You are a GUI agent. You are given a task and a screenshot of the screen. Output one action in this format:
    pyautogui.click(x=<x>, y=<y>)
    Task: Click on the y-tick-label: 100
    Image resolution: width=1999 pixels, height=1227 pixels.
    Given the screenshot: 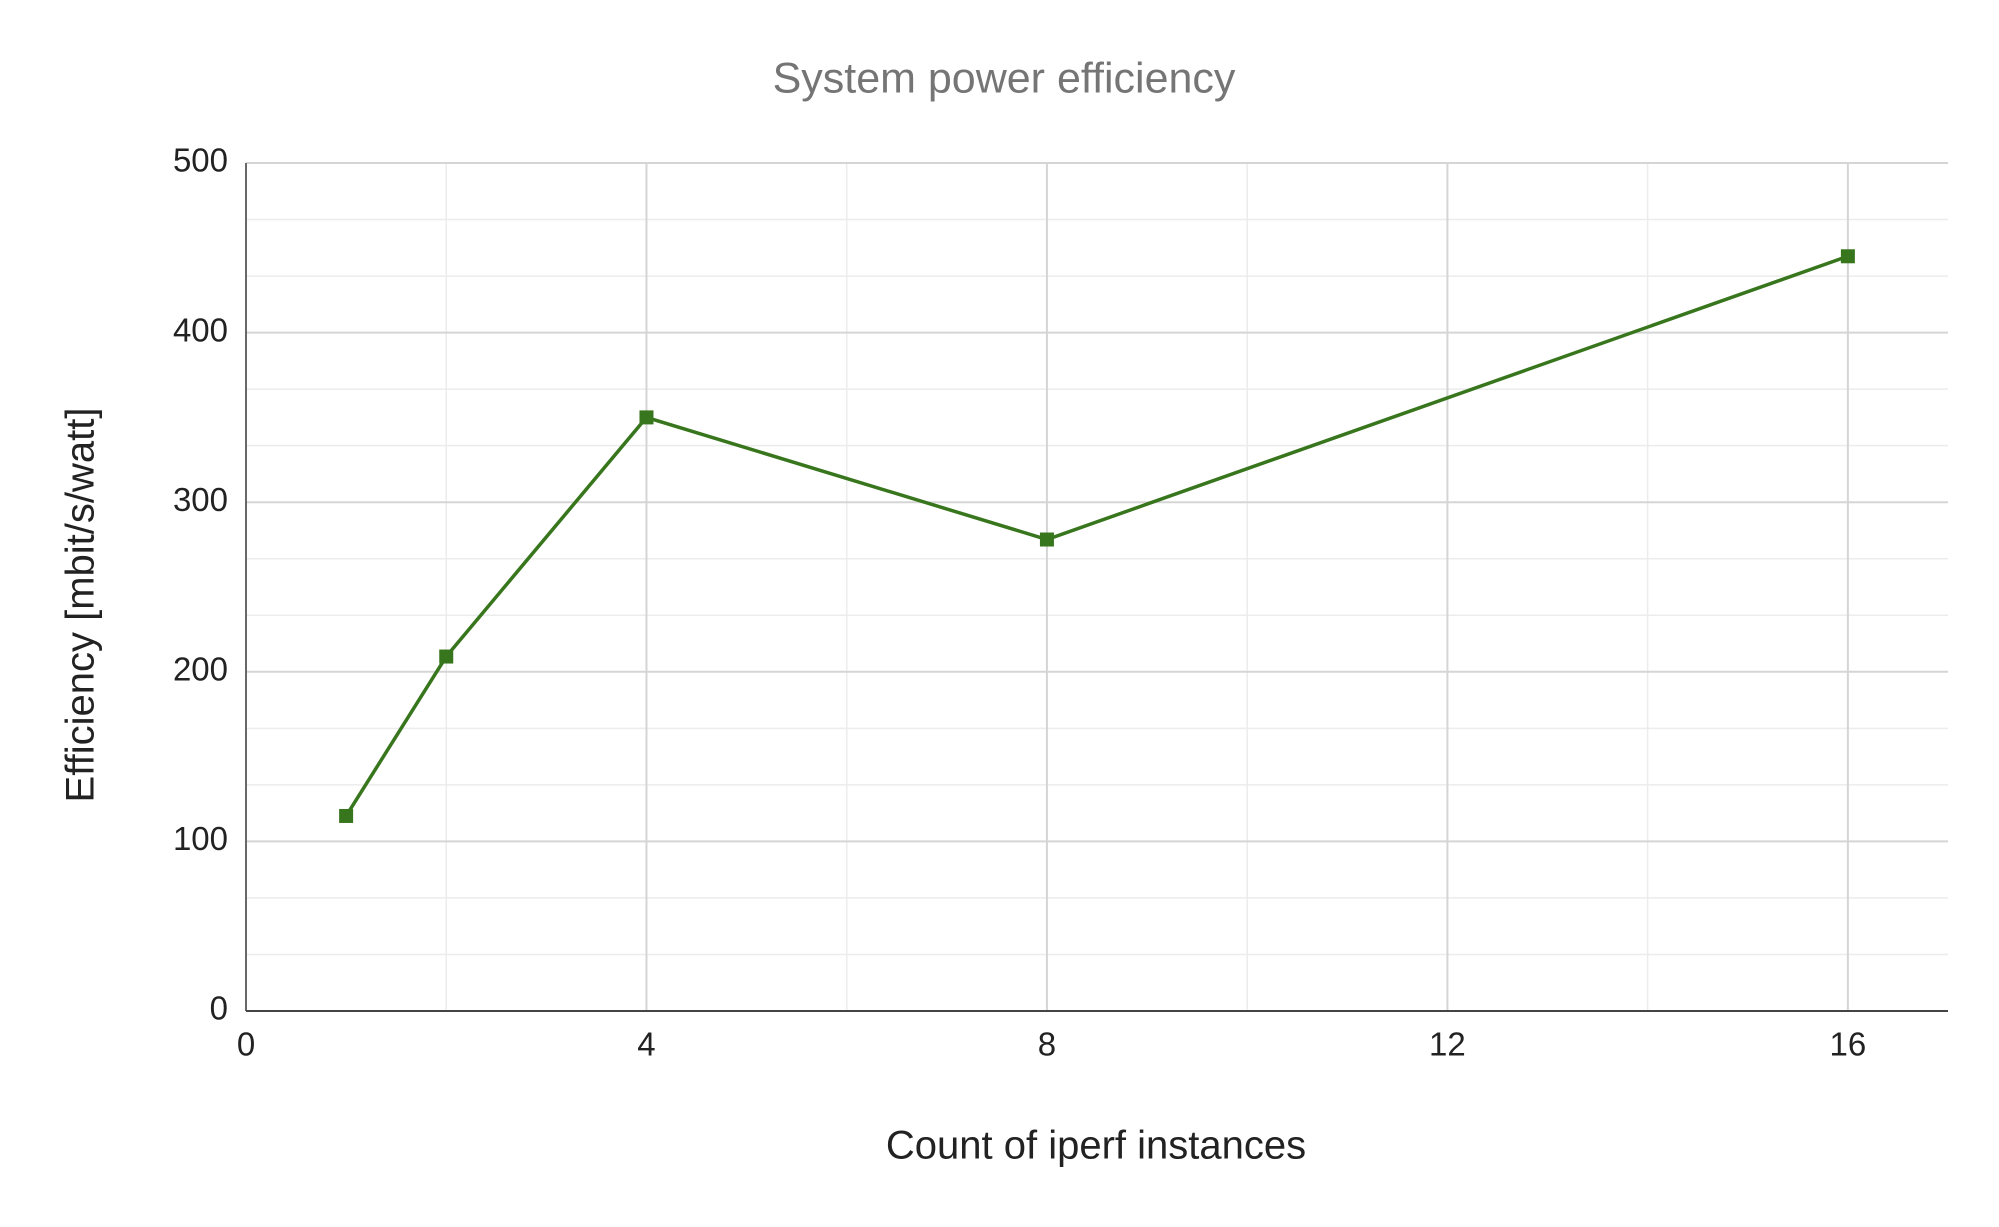 What is the action you would take?
    pyautogui.click(x=200, y=838)
    